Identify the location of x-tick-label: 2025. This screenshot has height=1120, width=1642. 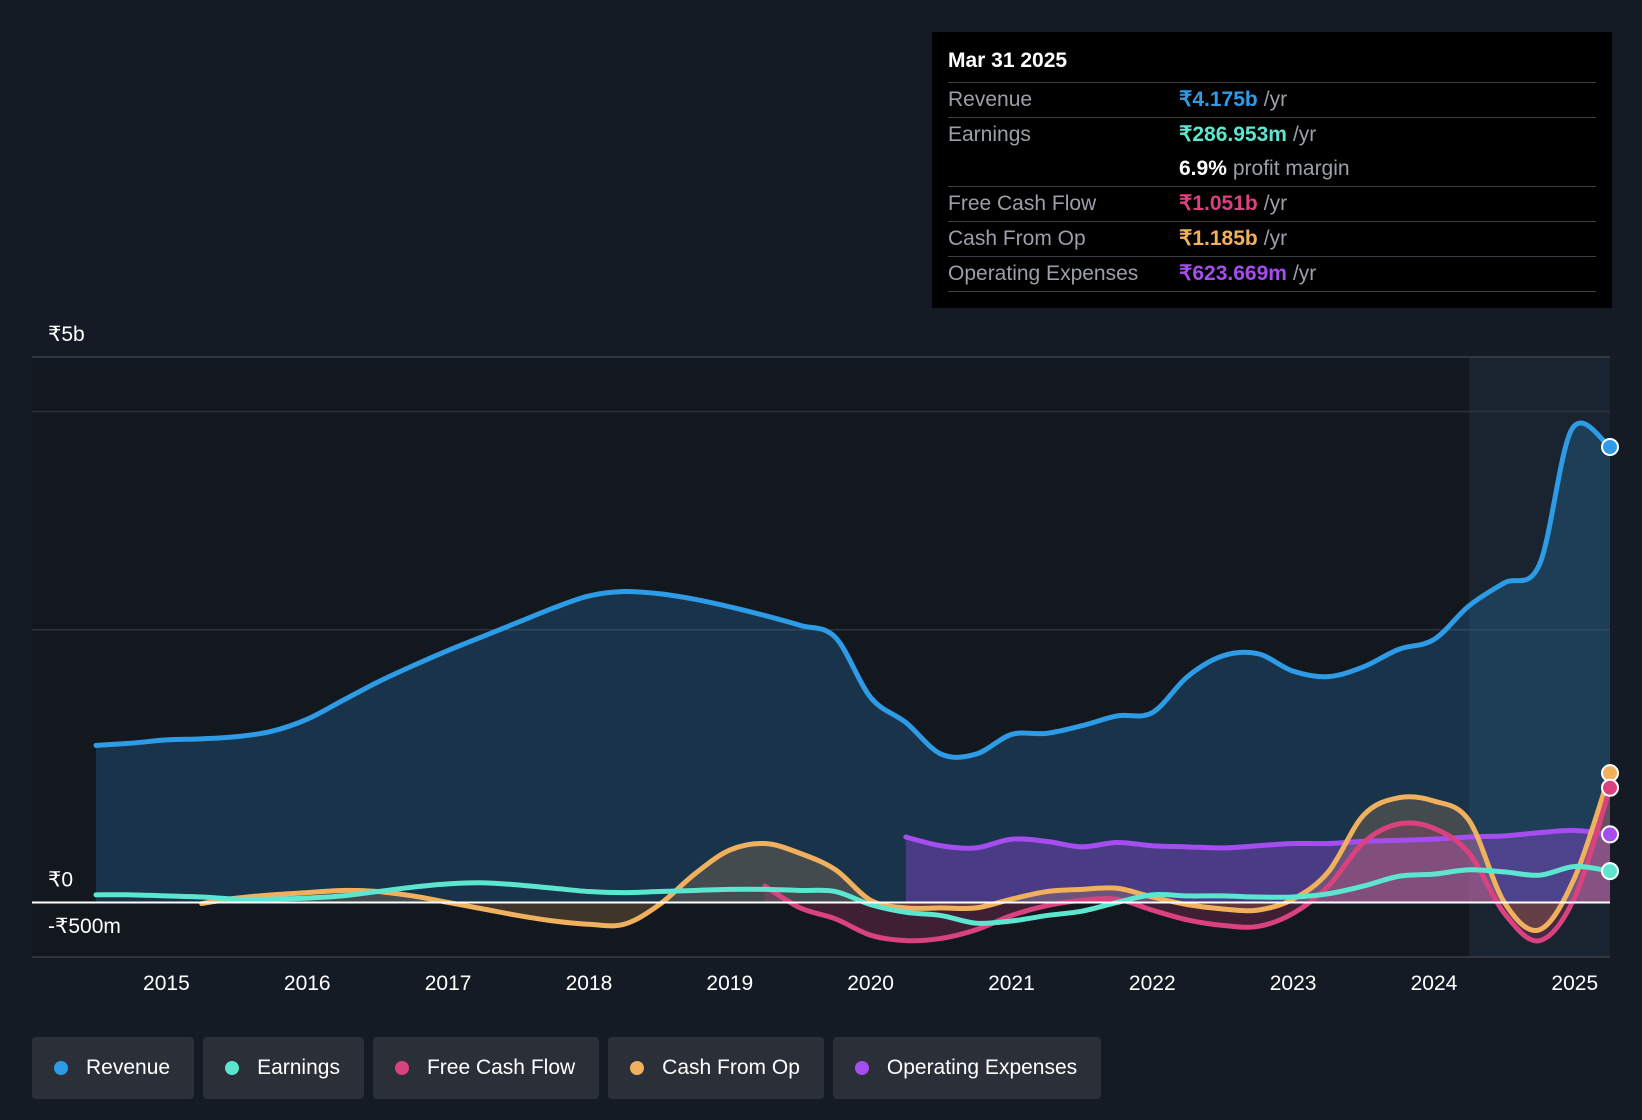
(1574, 983).